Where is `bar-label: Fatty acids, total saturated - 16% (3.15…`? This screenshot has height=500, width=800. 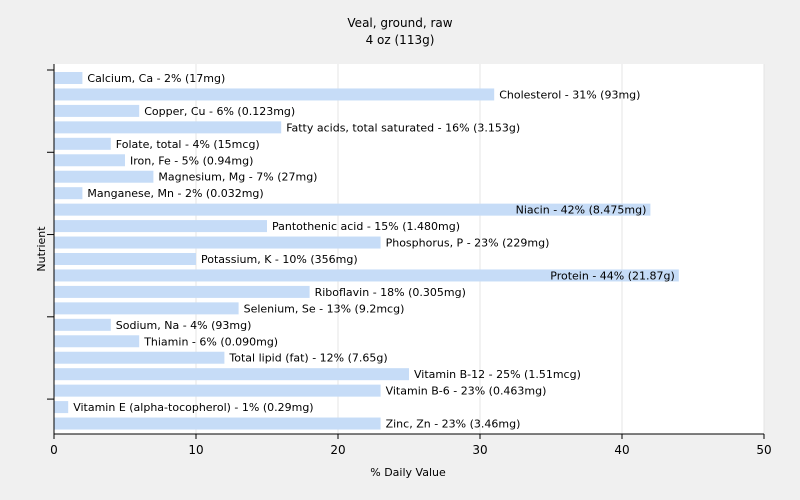
bar-label: Fatty acids, total saturated - 16% (3.15… is located at coordinates (403, 127).